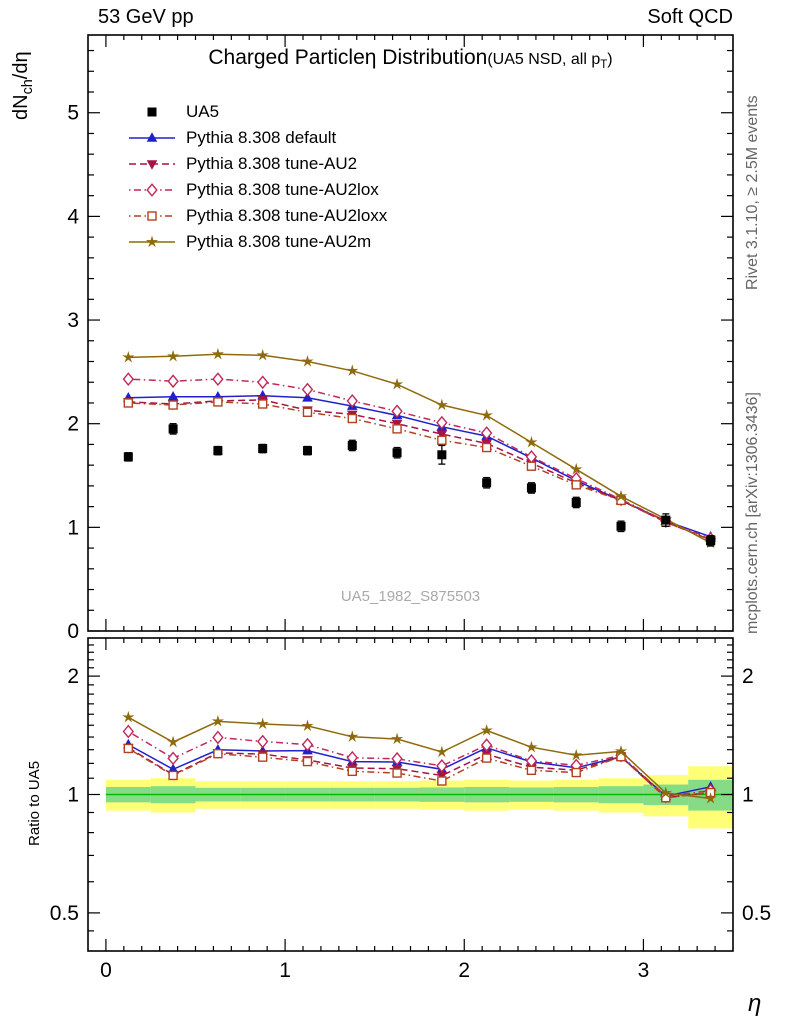 This screenshot has height=1024, width=786. Describe the element at coordinates (203, 111) in the screenshot. I see `legend-label: UA5` at that location.